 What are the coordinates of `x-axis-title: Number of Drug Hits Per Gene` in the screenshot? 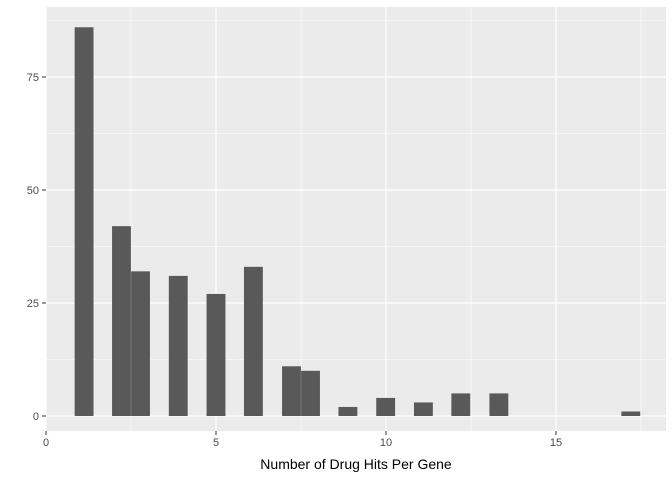 It's located at (356, 464).